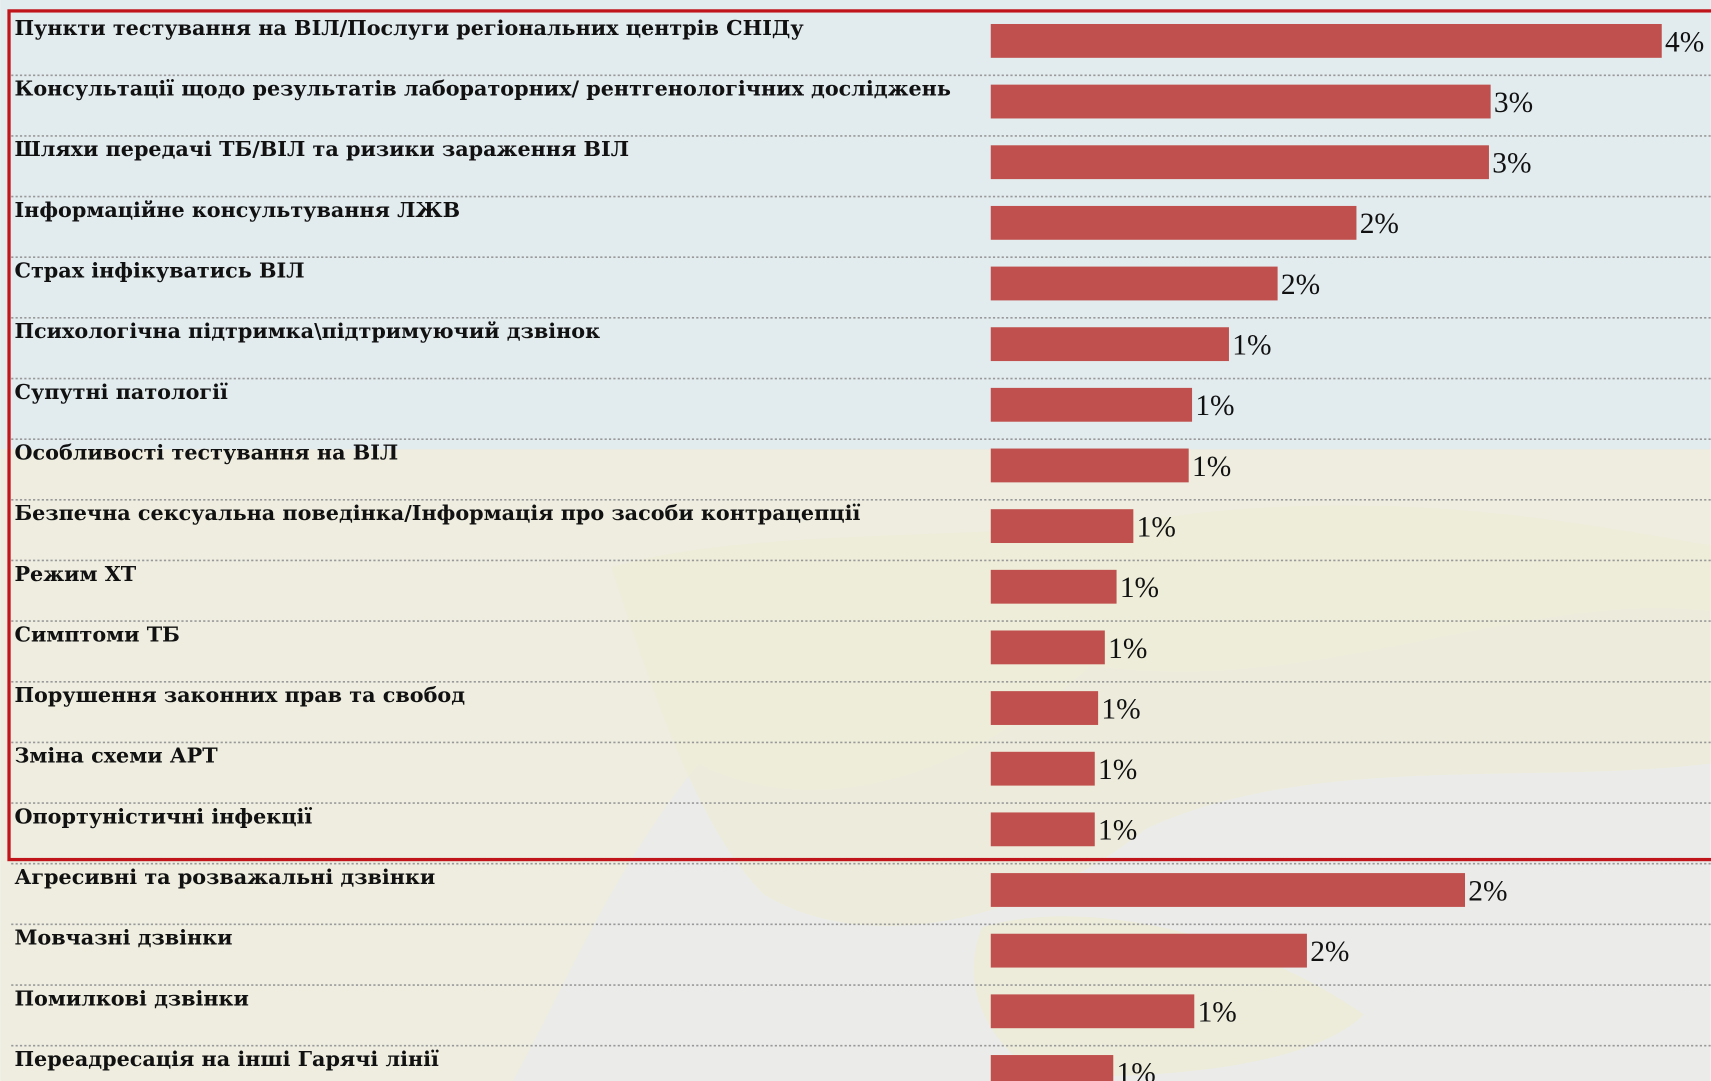 This screenshot has width=1711, height=1081. What do you see at coordinates (206, 452) in the screenshot?
I see `category-label: Особливості тестування на ВІЛ` at bounding box center [206, 452].